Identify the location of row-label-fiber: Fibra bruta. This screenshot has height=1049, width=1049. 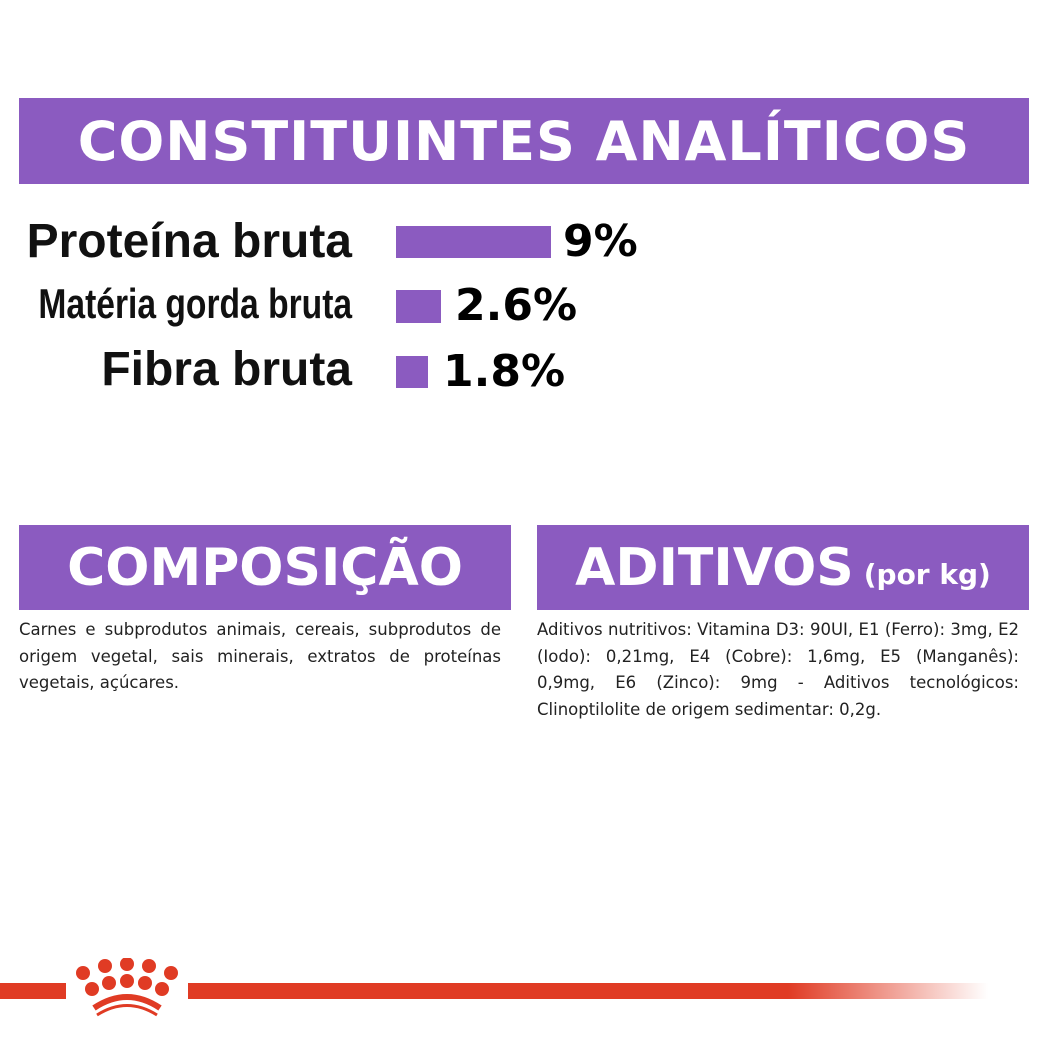
(226, 369).